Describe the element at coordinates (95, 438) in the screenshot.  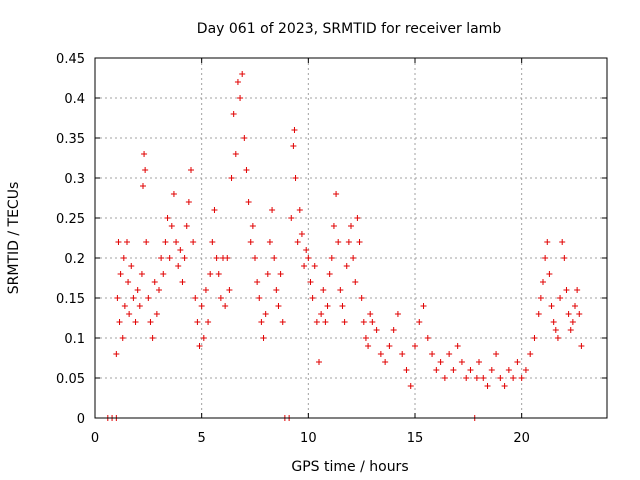
I see `x-tick-label: 0` at that location.